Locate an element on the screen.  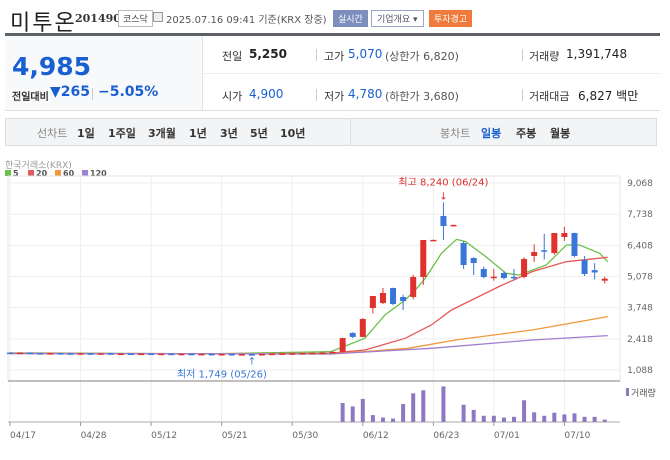
high-value: 5,070 is located at coordinates (365, 54).